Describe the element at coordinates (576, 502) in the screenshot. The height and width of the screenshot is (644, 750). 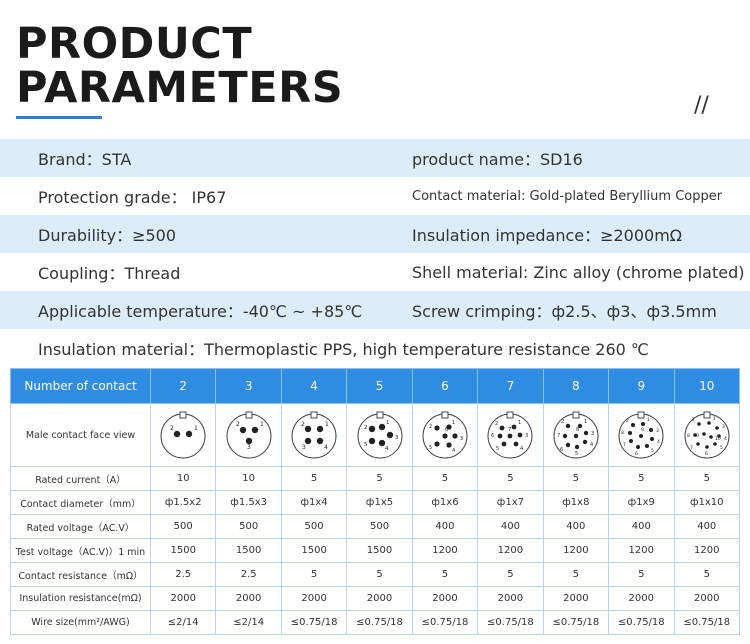
I see `table-cell: ф1x8` at that location.